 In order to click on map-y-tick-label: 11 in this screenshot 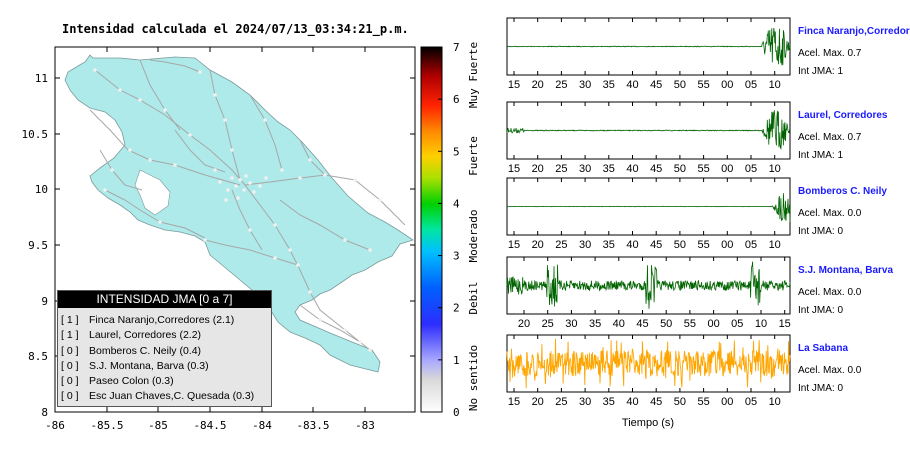, I will do `click(41, 78)`.